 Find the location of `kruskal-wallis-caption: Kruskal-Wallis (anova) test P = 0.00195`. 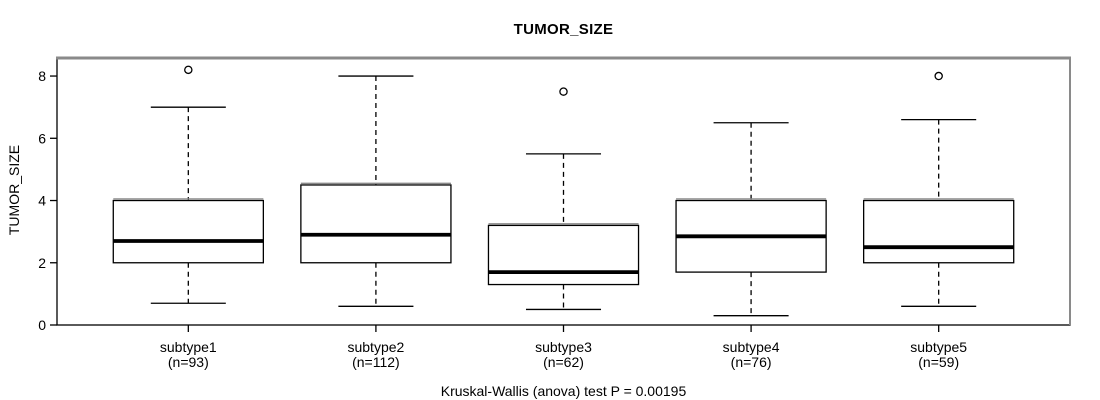

kruskal-wallis-caption: Kruskal-Wallis (anova) test P = 0.00195 is located at coordinates (563, 391).